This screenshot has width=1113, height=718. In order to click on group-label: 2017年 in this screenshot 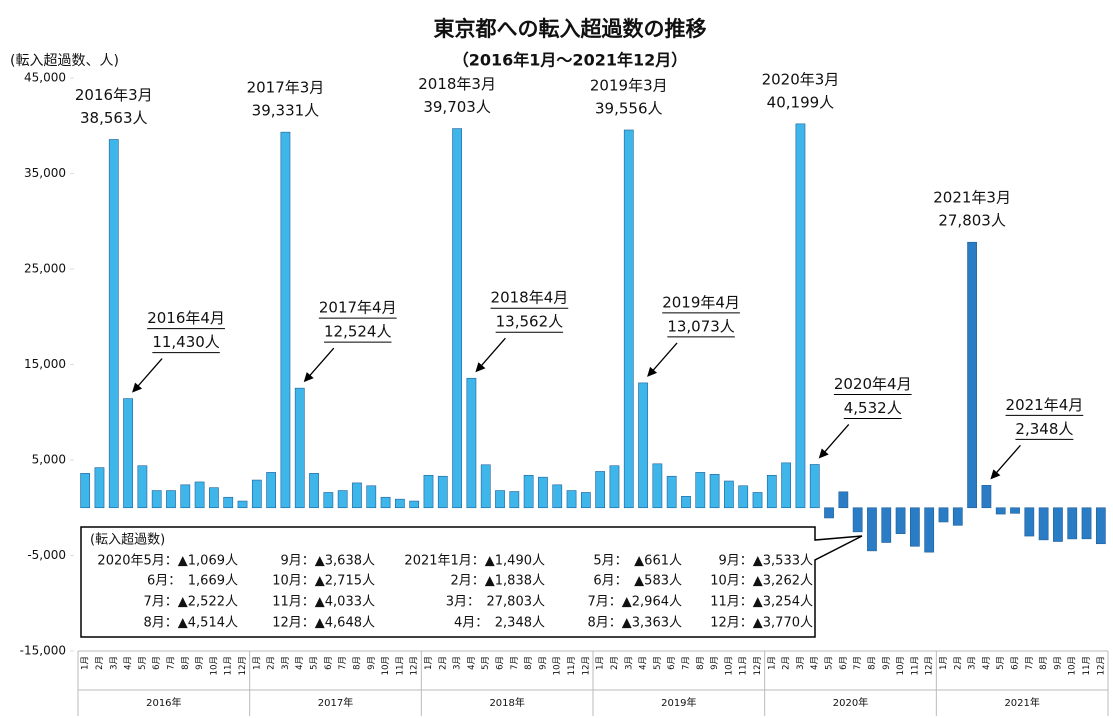, I will do `click(335, 702)`.